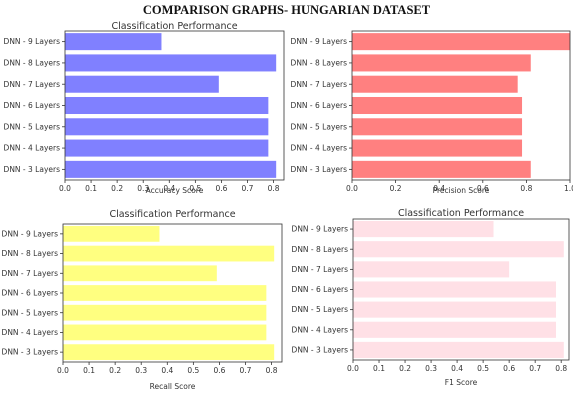 The height and width of the screenshot is (394, 573). I want to click on x-axis-label: Precision Score, so click(461, 190).